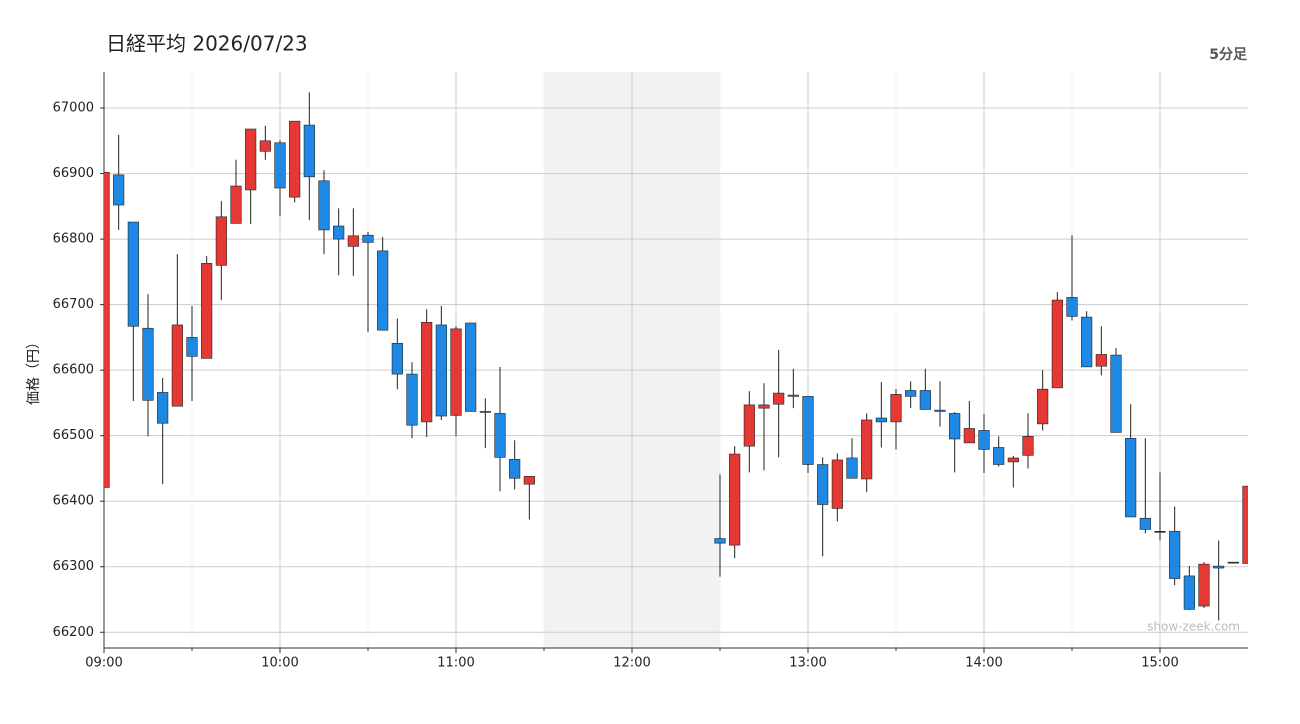 The height and width of the screenshot is (724, 1300). Describe the element at coordinates (207, 44) in the screenshot. I see `chart-title: 日経平均 2026/07/23` at that location.